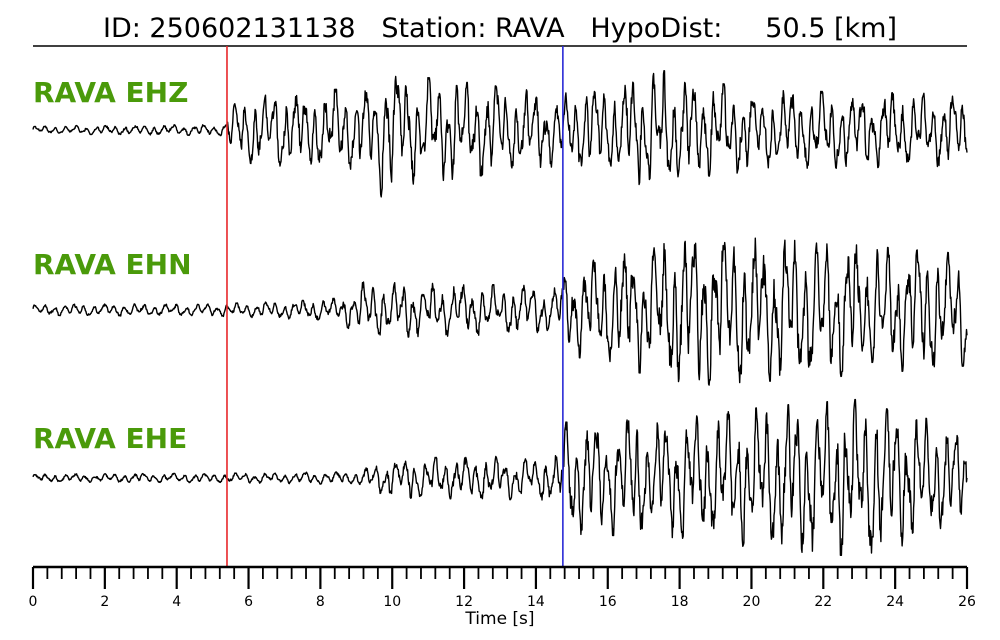 This screenshot has height=640, width=1000. I want to click on tick-label: 14, so click(536, 602).